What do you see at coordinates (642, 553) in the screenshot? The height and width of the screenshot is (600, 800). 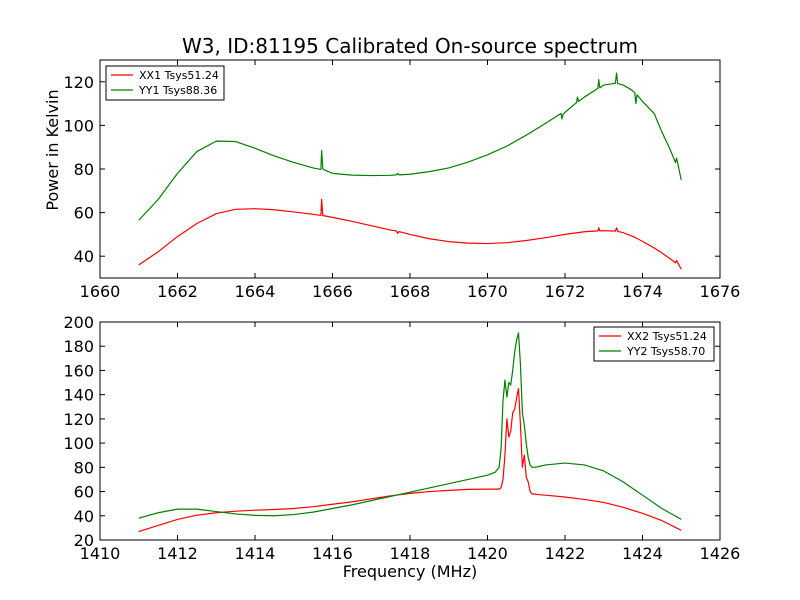 I see `x-tick-label: 1424` at bounding box center [642, 553].